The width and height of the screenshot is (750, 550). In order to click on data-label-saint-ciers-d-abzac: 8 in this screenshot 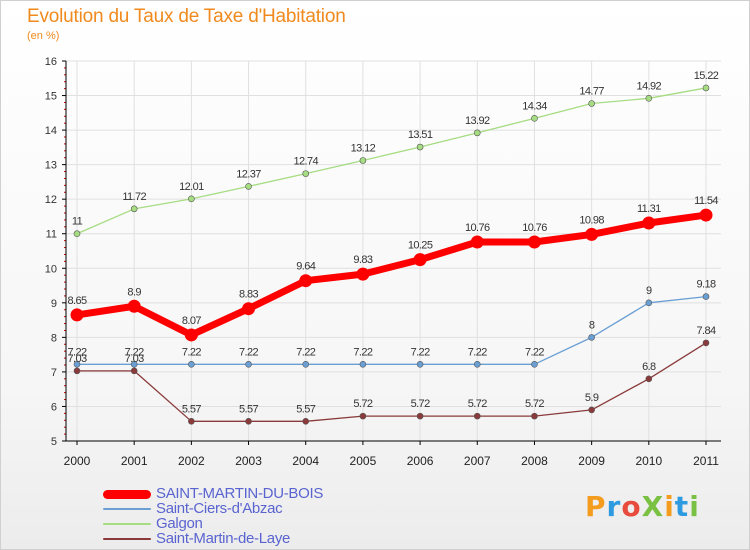, I will do `click(592, 325)`.